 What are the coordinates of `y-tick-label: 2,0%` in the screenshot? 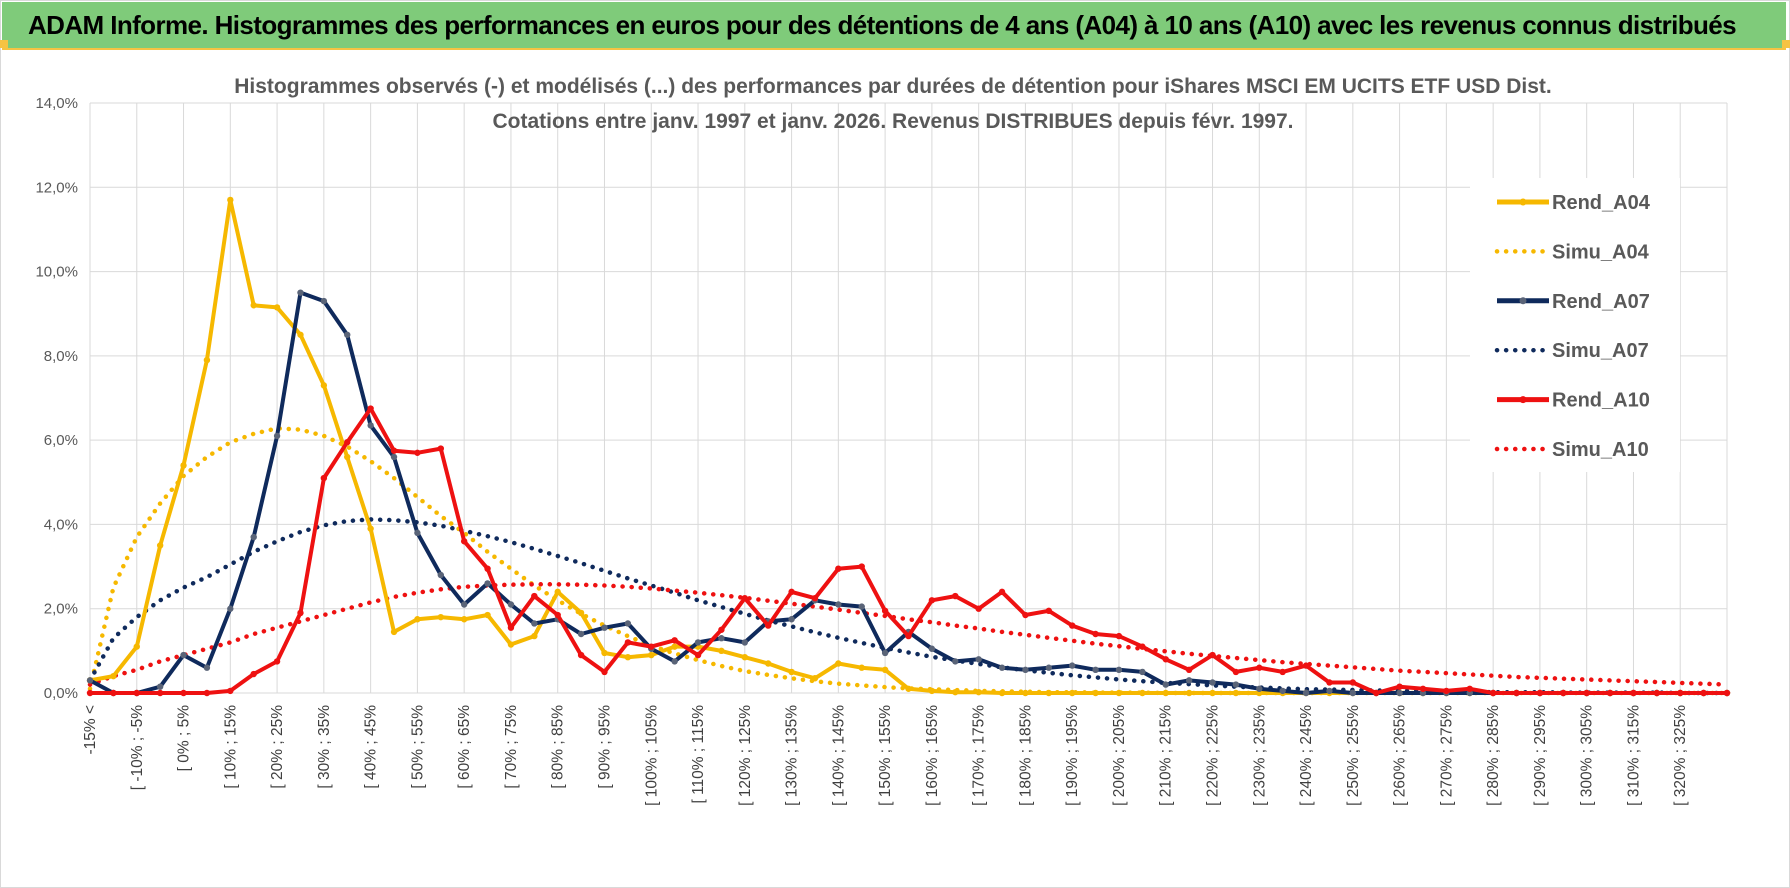 It's located at (61, 609).